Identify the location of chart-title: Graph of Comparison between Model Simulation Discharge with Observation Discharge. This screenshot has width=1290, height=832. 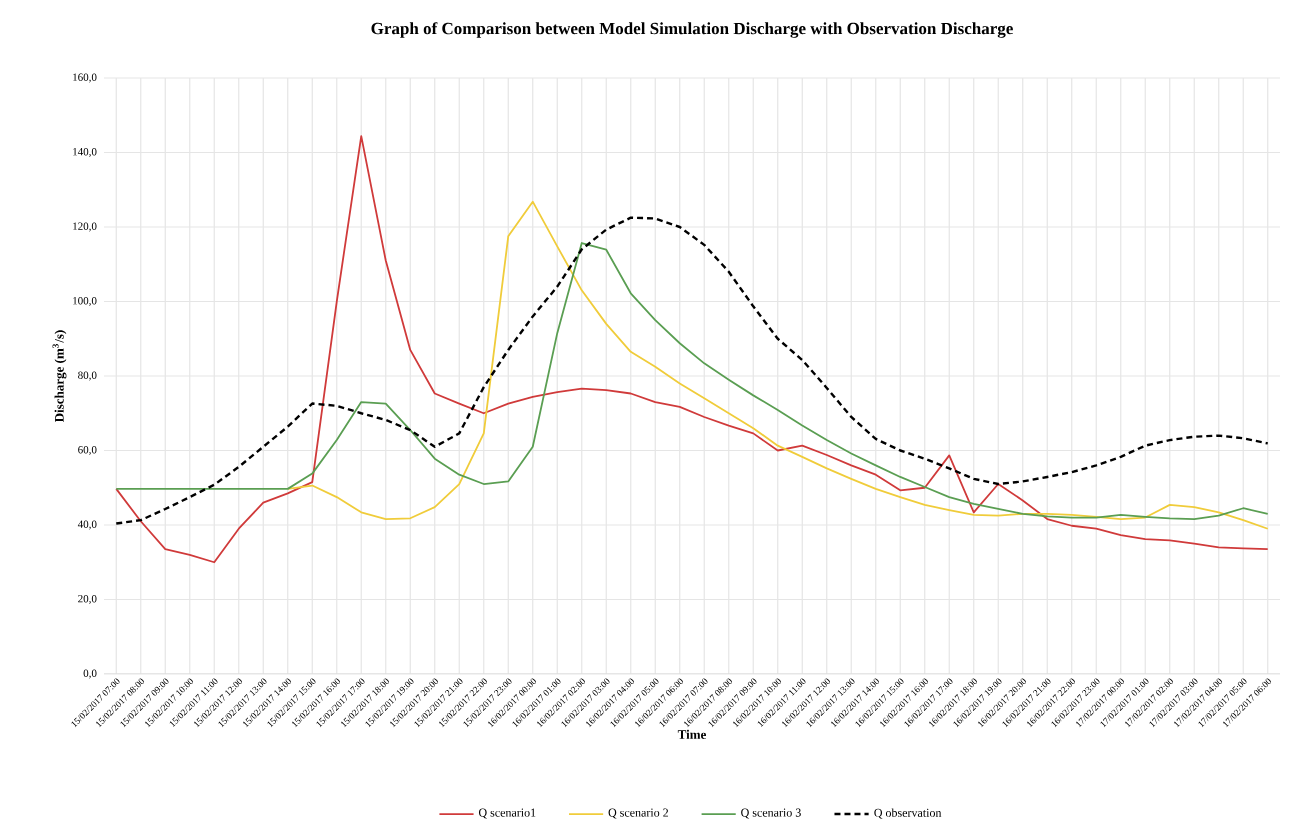
(692, 30).